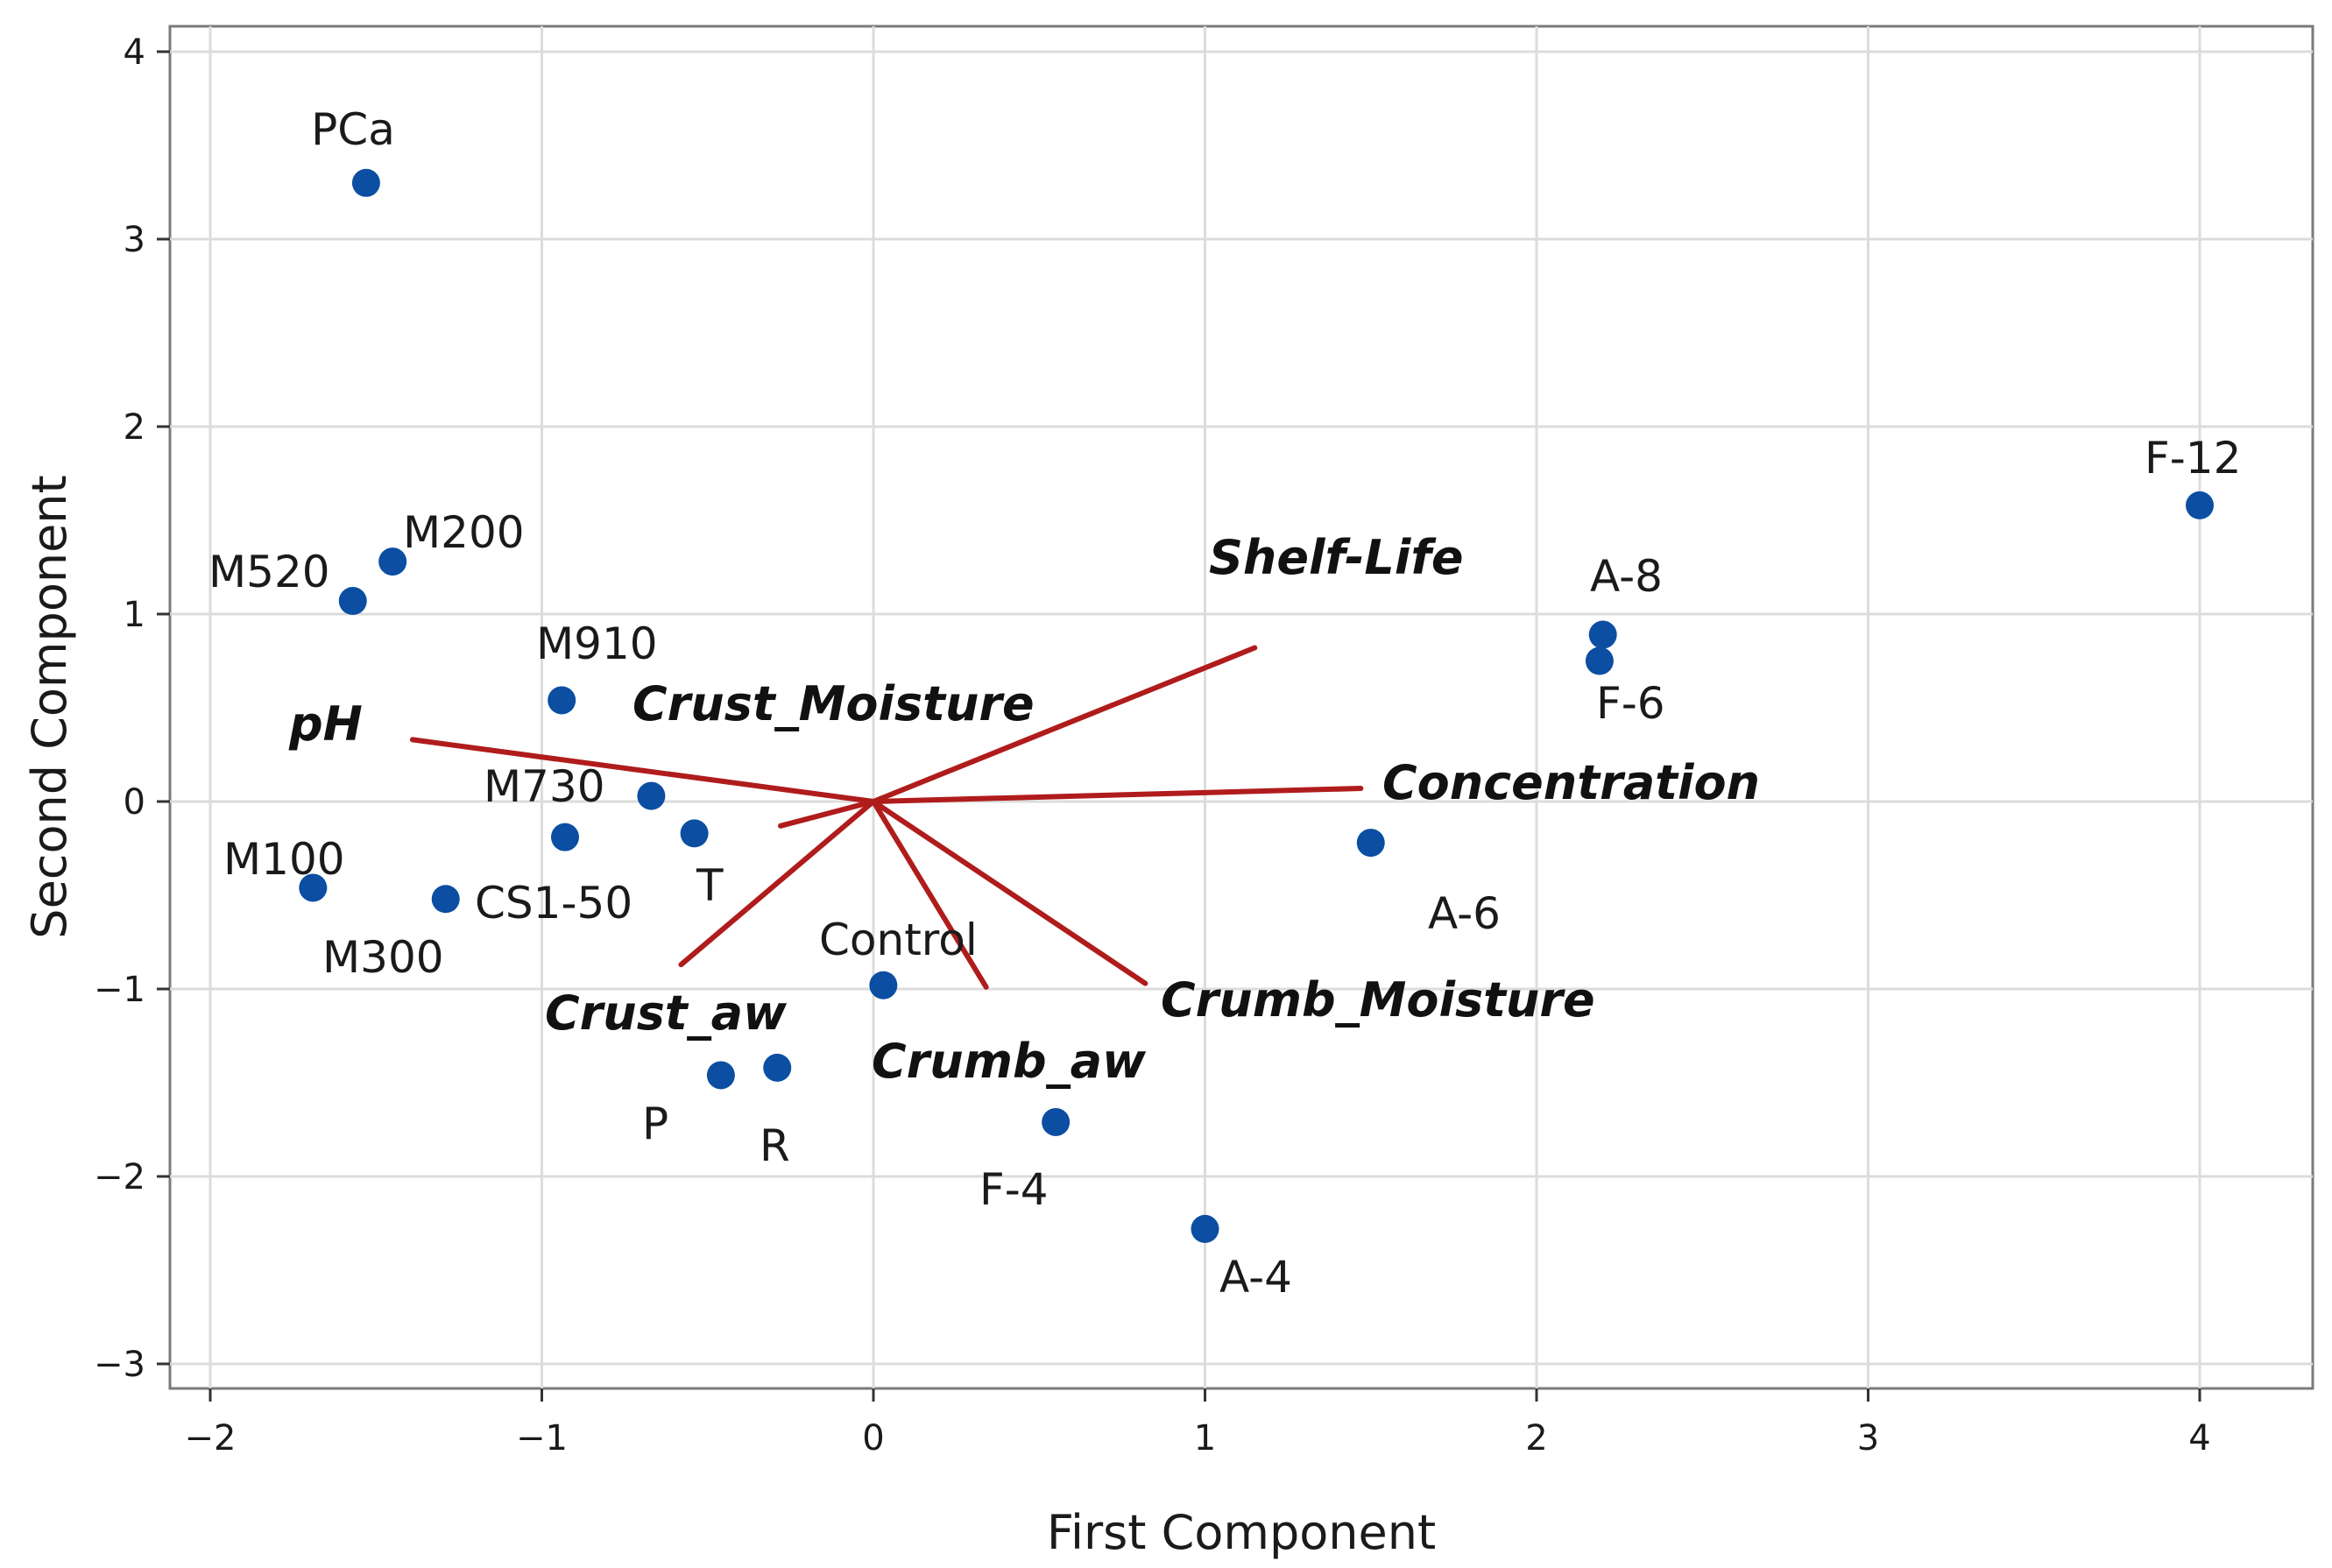 This screenshot has height=1568, width=2332. I want to click on point-label: Control, so click(898, 940).